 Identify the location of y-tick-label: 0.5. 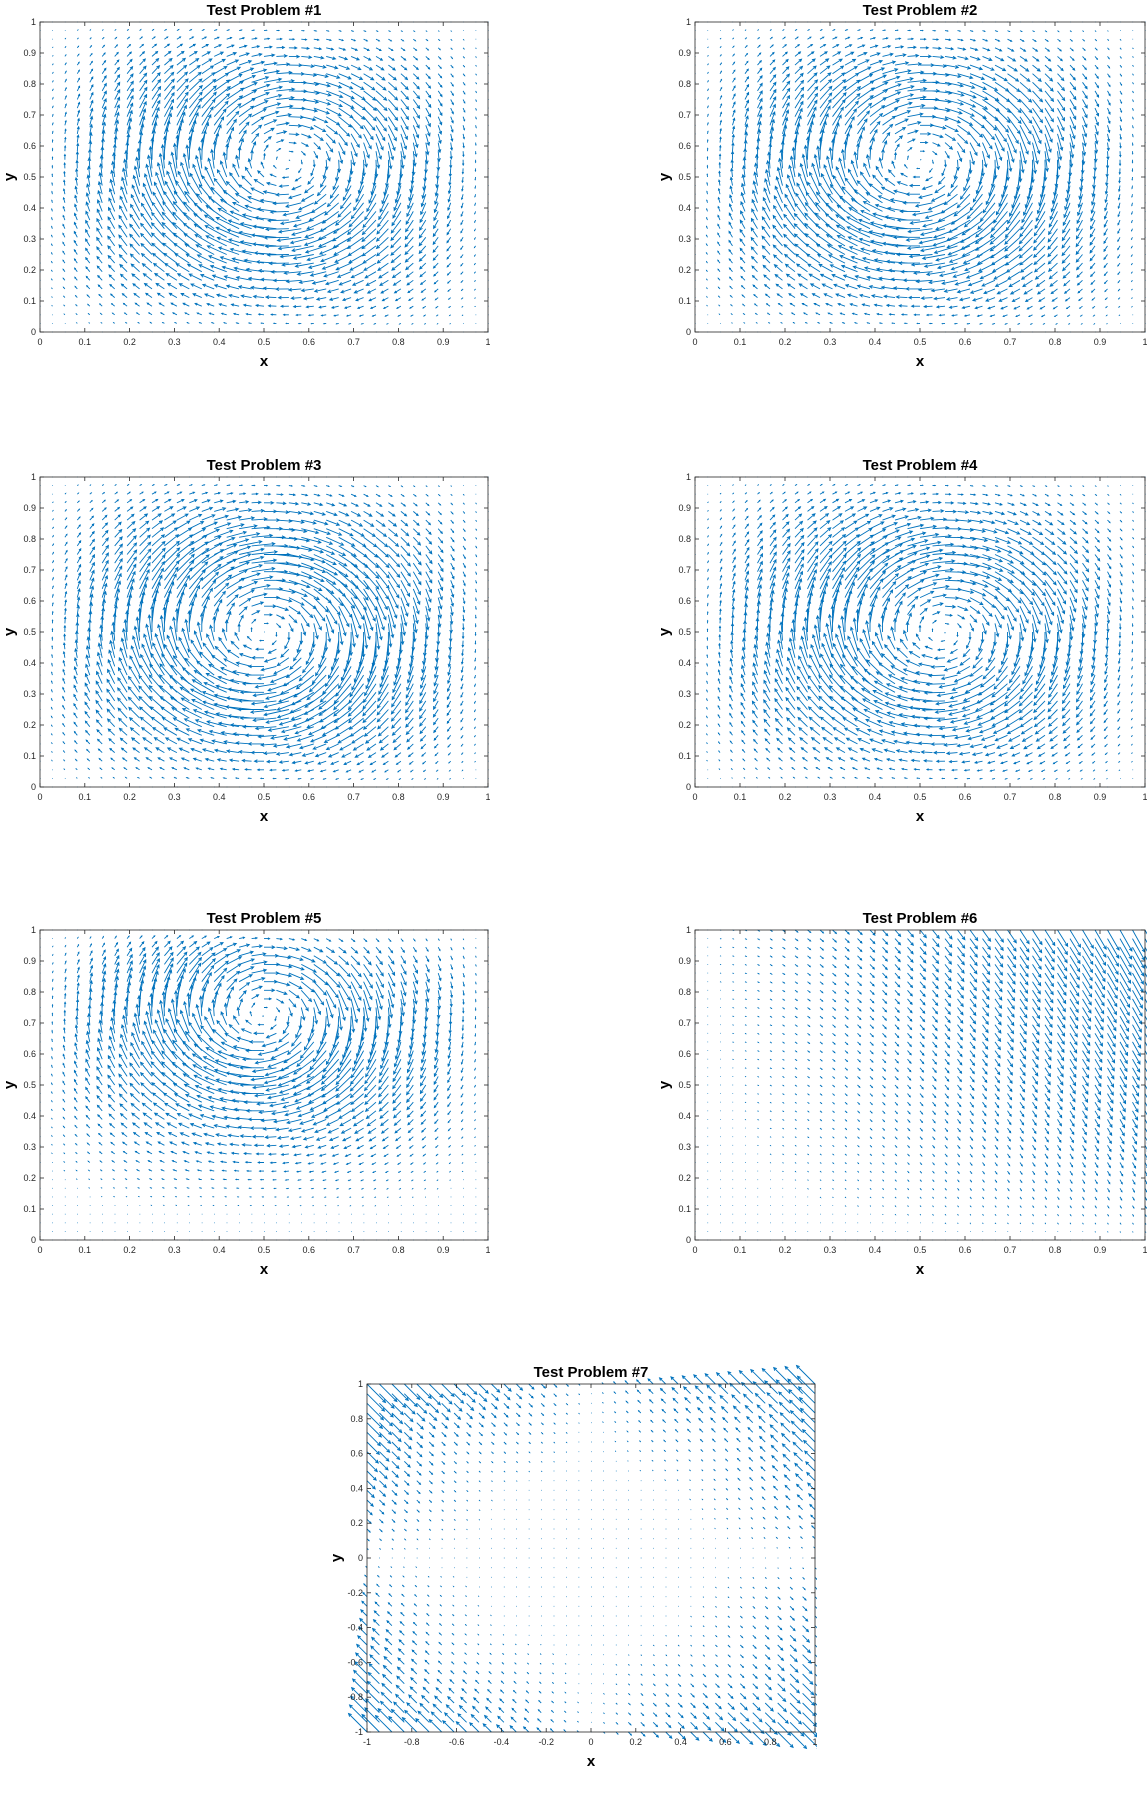
(684, 177).